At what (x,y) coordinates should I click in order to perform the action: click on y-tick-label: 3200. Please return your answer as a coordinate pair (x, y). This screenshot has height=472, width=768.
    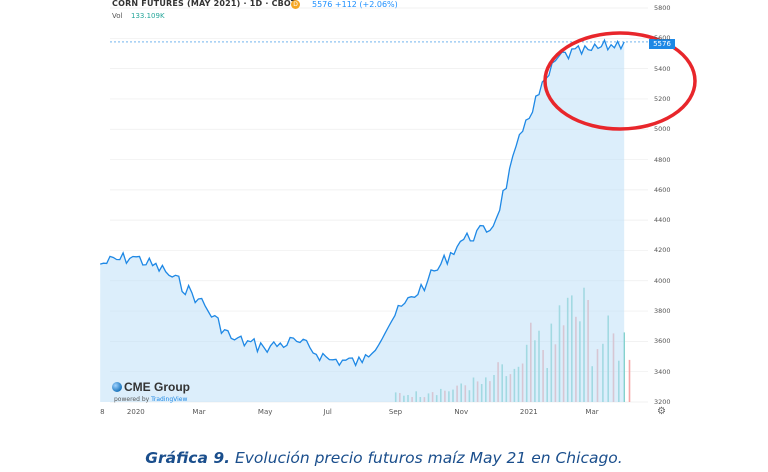
    Looking at the image, I should click on (662, 402).